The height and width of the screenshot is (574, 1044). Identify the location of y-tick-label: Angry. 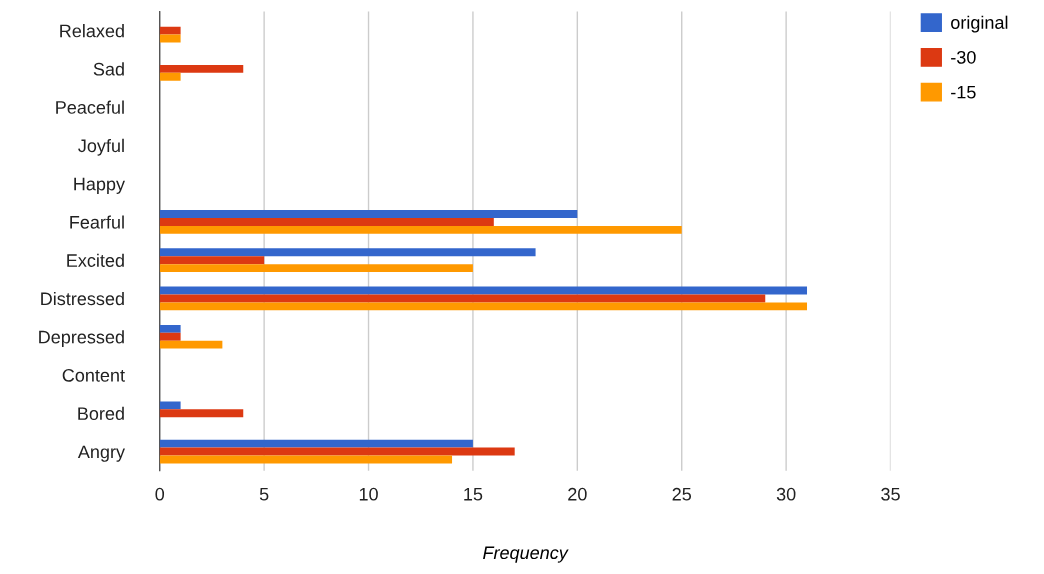
(101, 453).